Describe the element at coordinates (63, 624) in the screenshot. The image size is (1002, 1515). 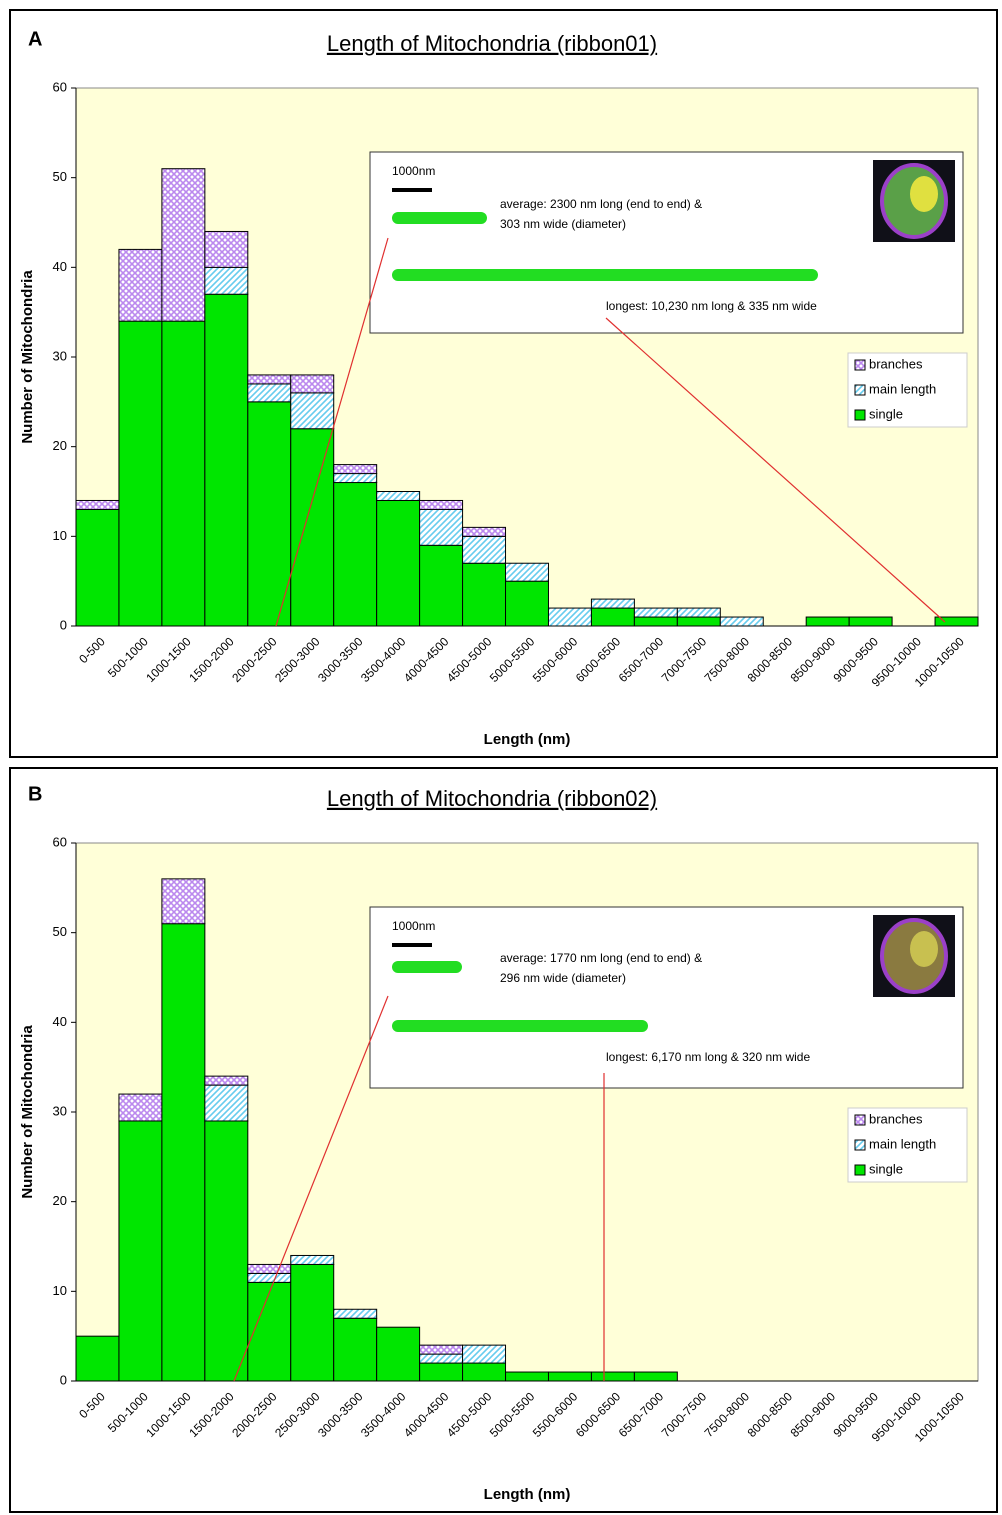
I see `y-tick-label: 0` at that location.